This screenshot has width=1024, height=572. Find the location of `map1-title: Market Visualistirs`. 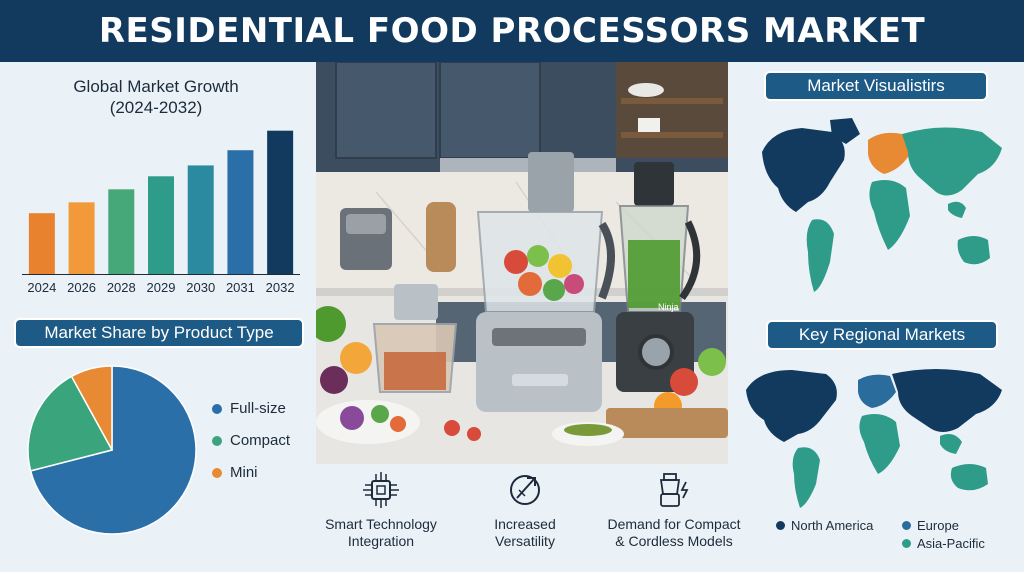

map1-title: Market Visualistirs is located at coordinates (876, 85).